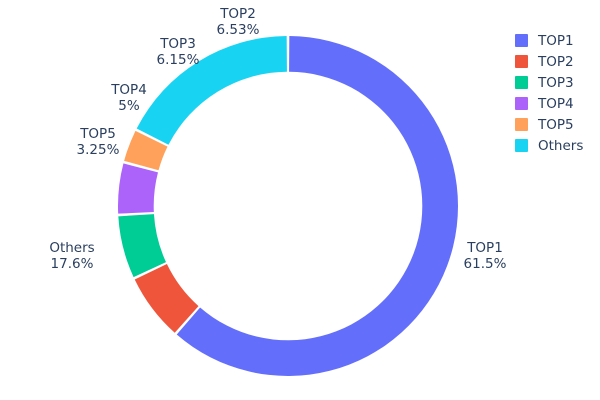 This screenshot has width=600, height=400. I want to click on legend-item-top3: TOP3, so click(555, 82).